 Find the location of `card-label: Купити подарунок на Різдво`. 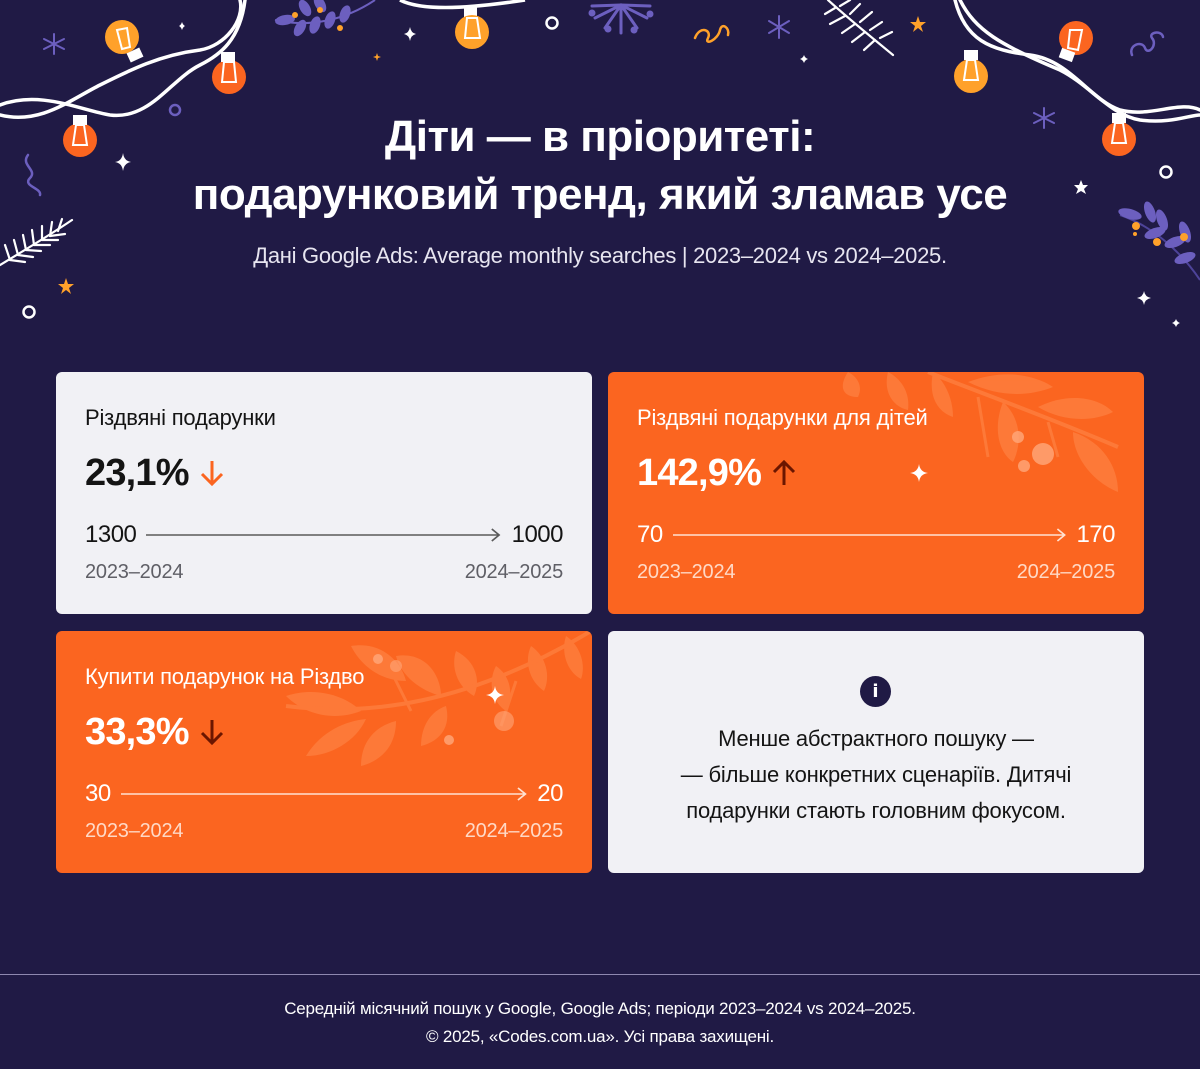

card-label: Купити подарунок на Різдво is located at coordinates (225, 676).